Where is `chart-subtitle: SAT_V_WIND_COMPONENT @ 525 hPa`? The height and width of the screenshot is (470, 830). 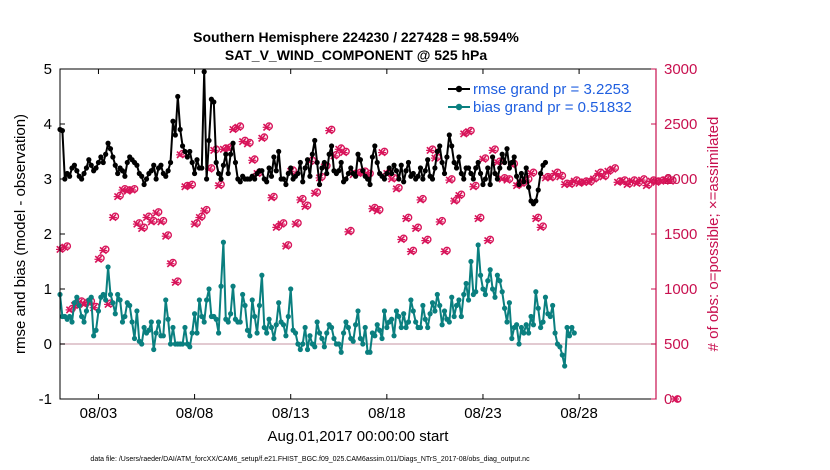
chart-subtitle: SAT_V_WIND_COMPONENT @ 525 hPa is located at coordinates (356, 55).